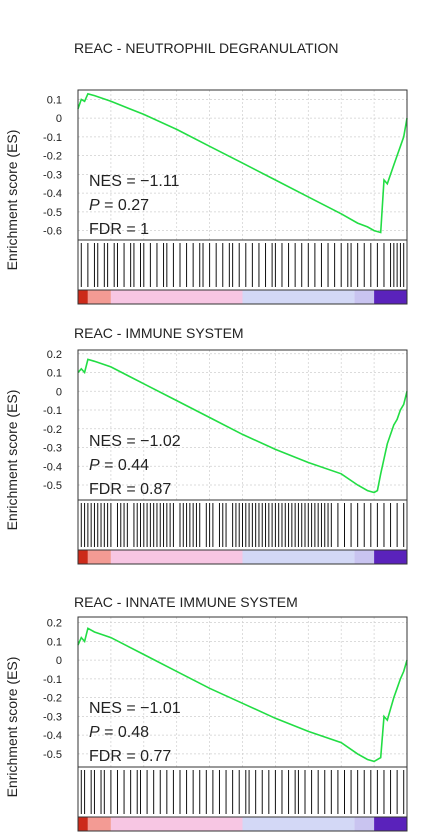  I want to click on p-value: P = 0.48, so click(119, 732).